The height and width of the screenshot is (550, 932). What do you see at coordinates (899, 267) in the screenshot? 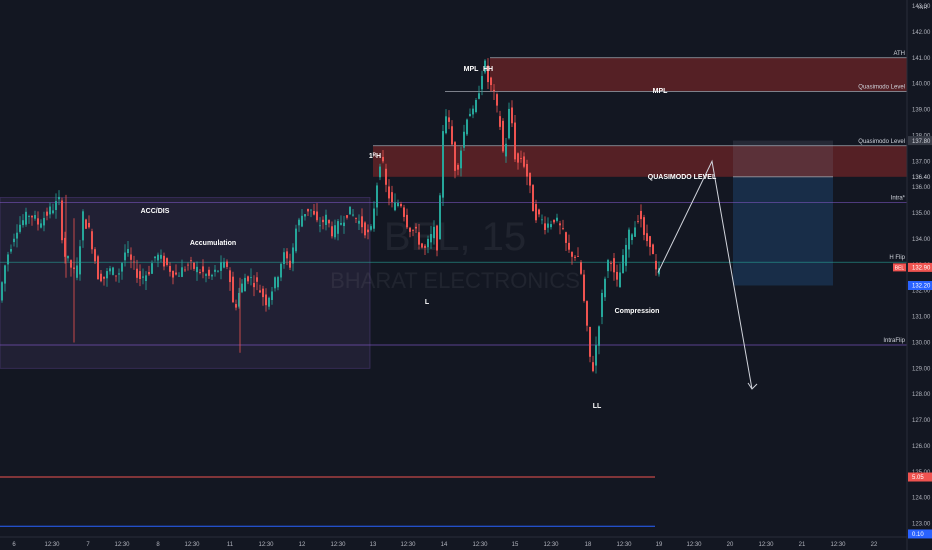
I see `symbol-tag-box` at bounding box center [899, 267].